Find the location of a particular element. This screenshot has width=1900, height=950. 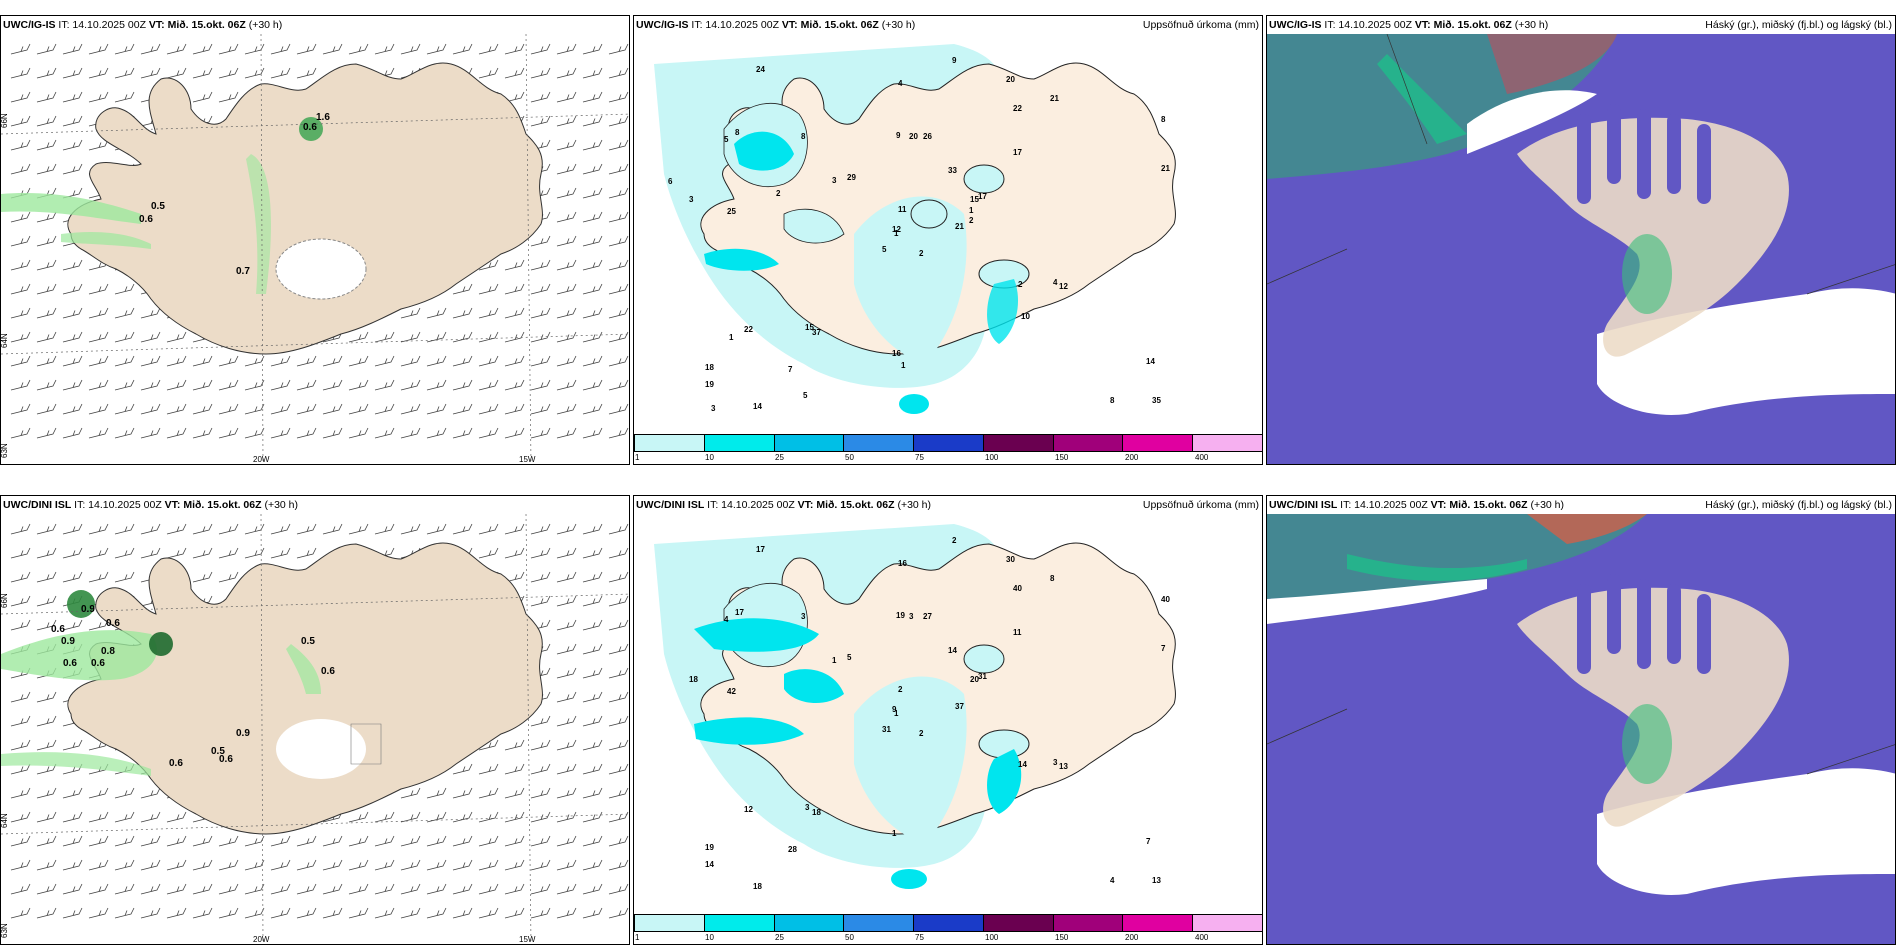

precip-value: 14 is located at coordinates (952, 650).